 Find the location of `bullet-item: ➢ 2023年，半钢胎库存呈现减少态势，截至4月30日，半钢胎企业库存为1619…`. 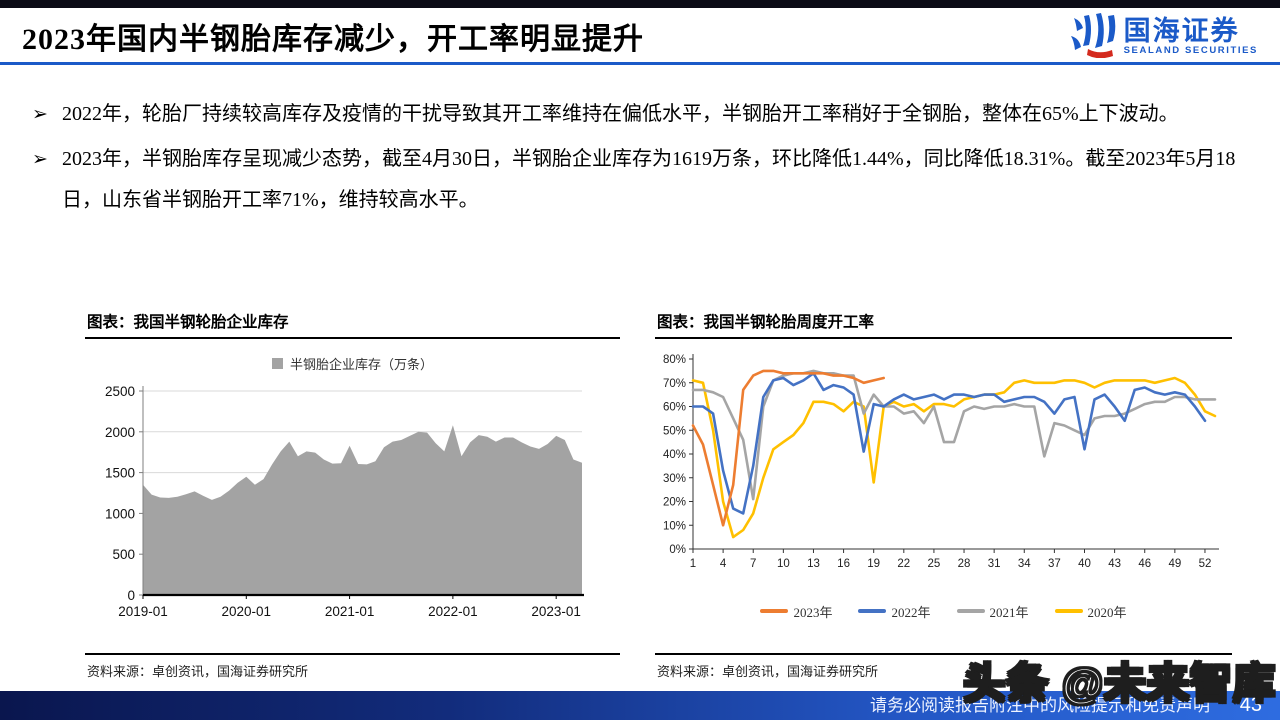

bullet-item: ➢ 2023年，半钢胎库存呈现减少态势，截至4月30日，半钢胎企业库存为1619… is located at coordinates (640, 180).